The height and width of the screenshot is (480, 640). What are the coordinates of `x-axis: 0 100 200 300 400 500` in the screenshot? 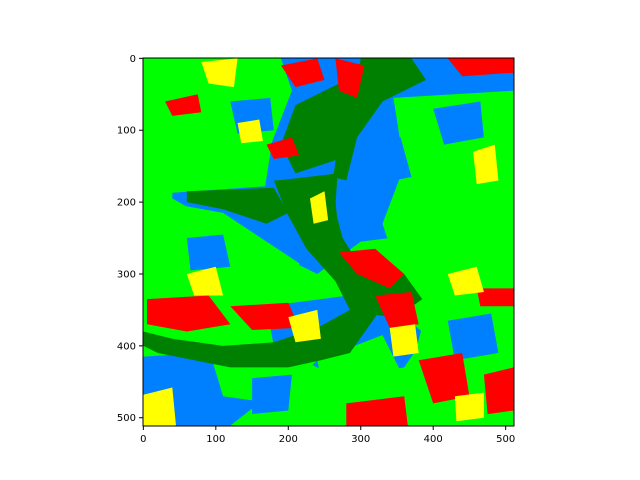 It's located at (327, 435).